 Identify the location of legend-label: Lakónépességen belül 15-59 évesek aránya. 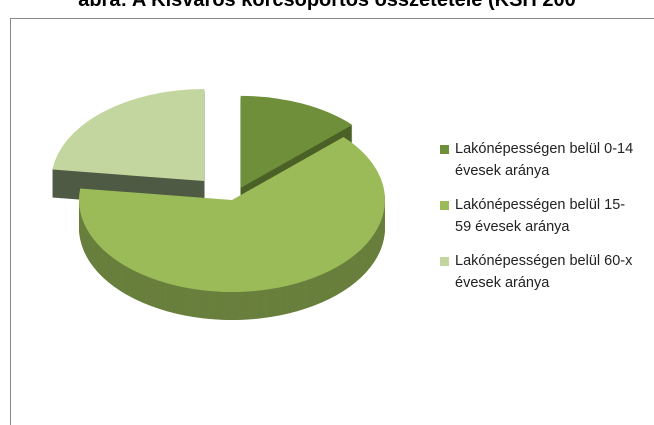
(540, 216).